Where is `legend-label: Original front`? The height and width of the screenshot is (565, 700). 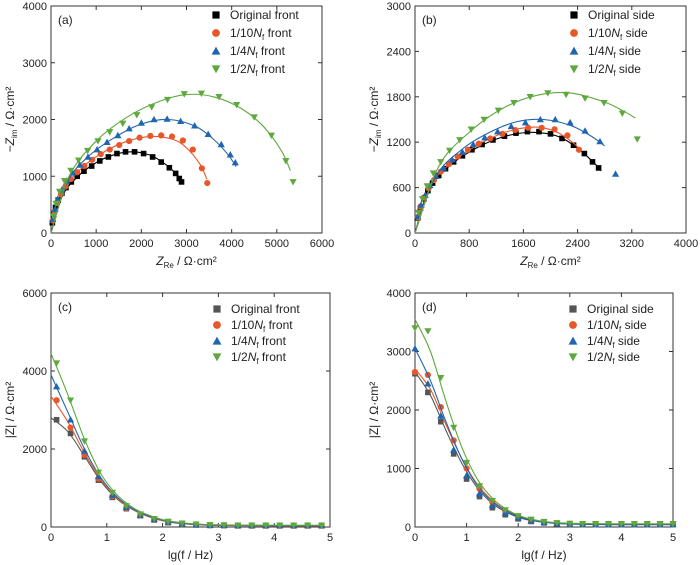
legend-label: Original front is located at coordinates (265, 309).